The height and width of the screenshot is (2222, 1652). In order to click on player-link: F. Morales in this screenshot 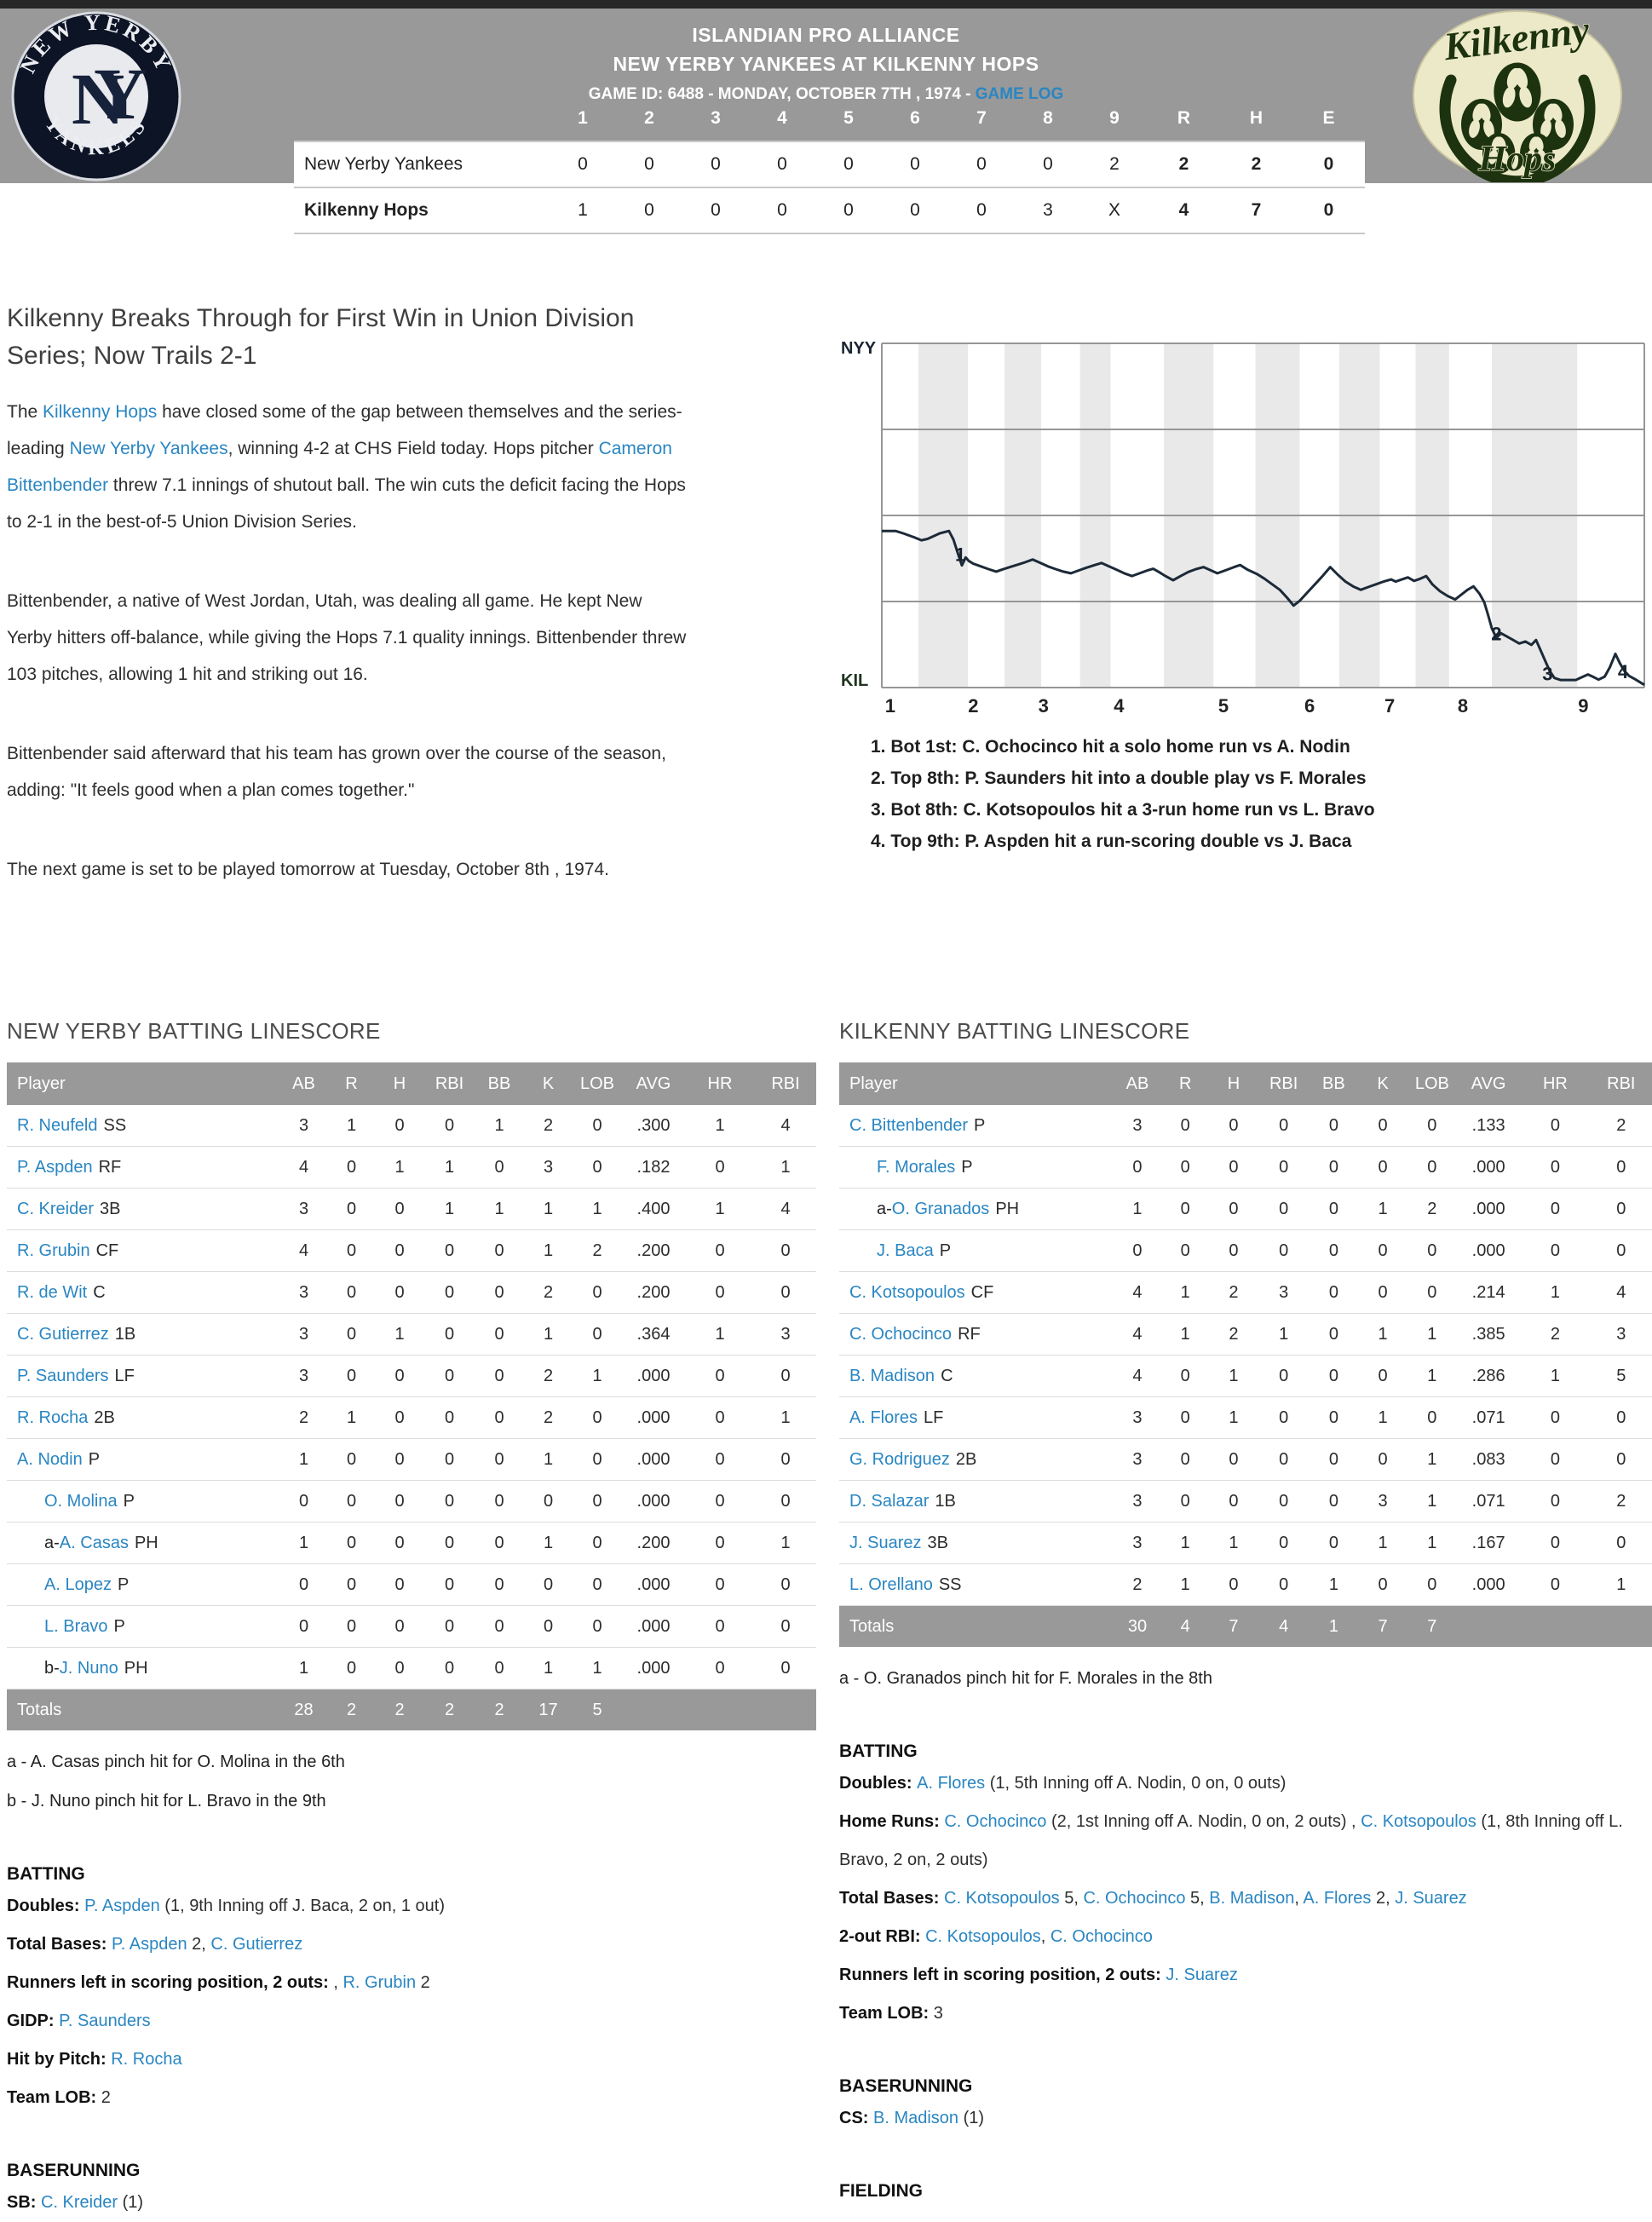, I will do `click(917, 1167)`.